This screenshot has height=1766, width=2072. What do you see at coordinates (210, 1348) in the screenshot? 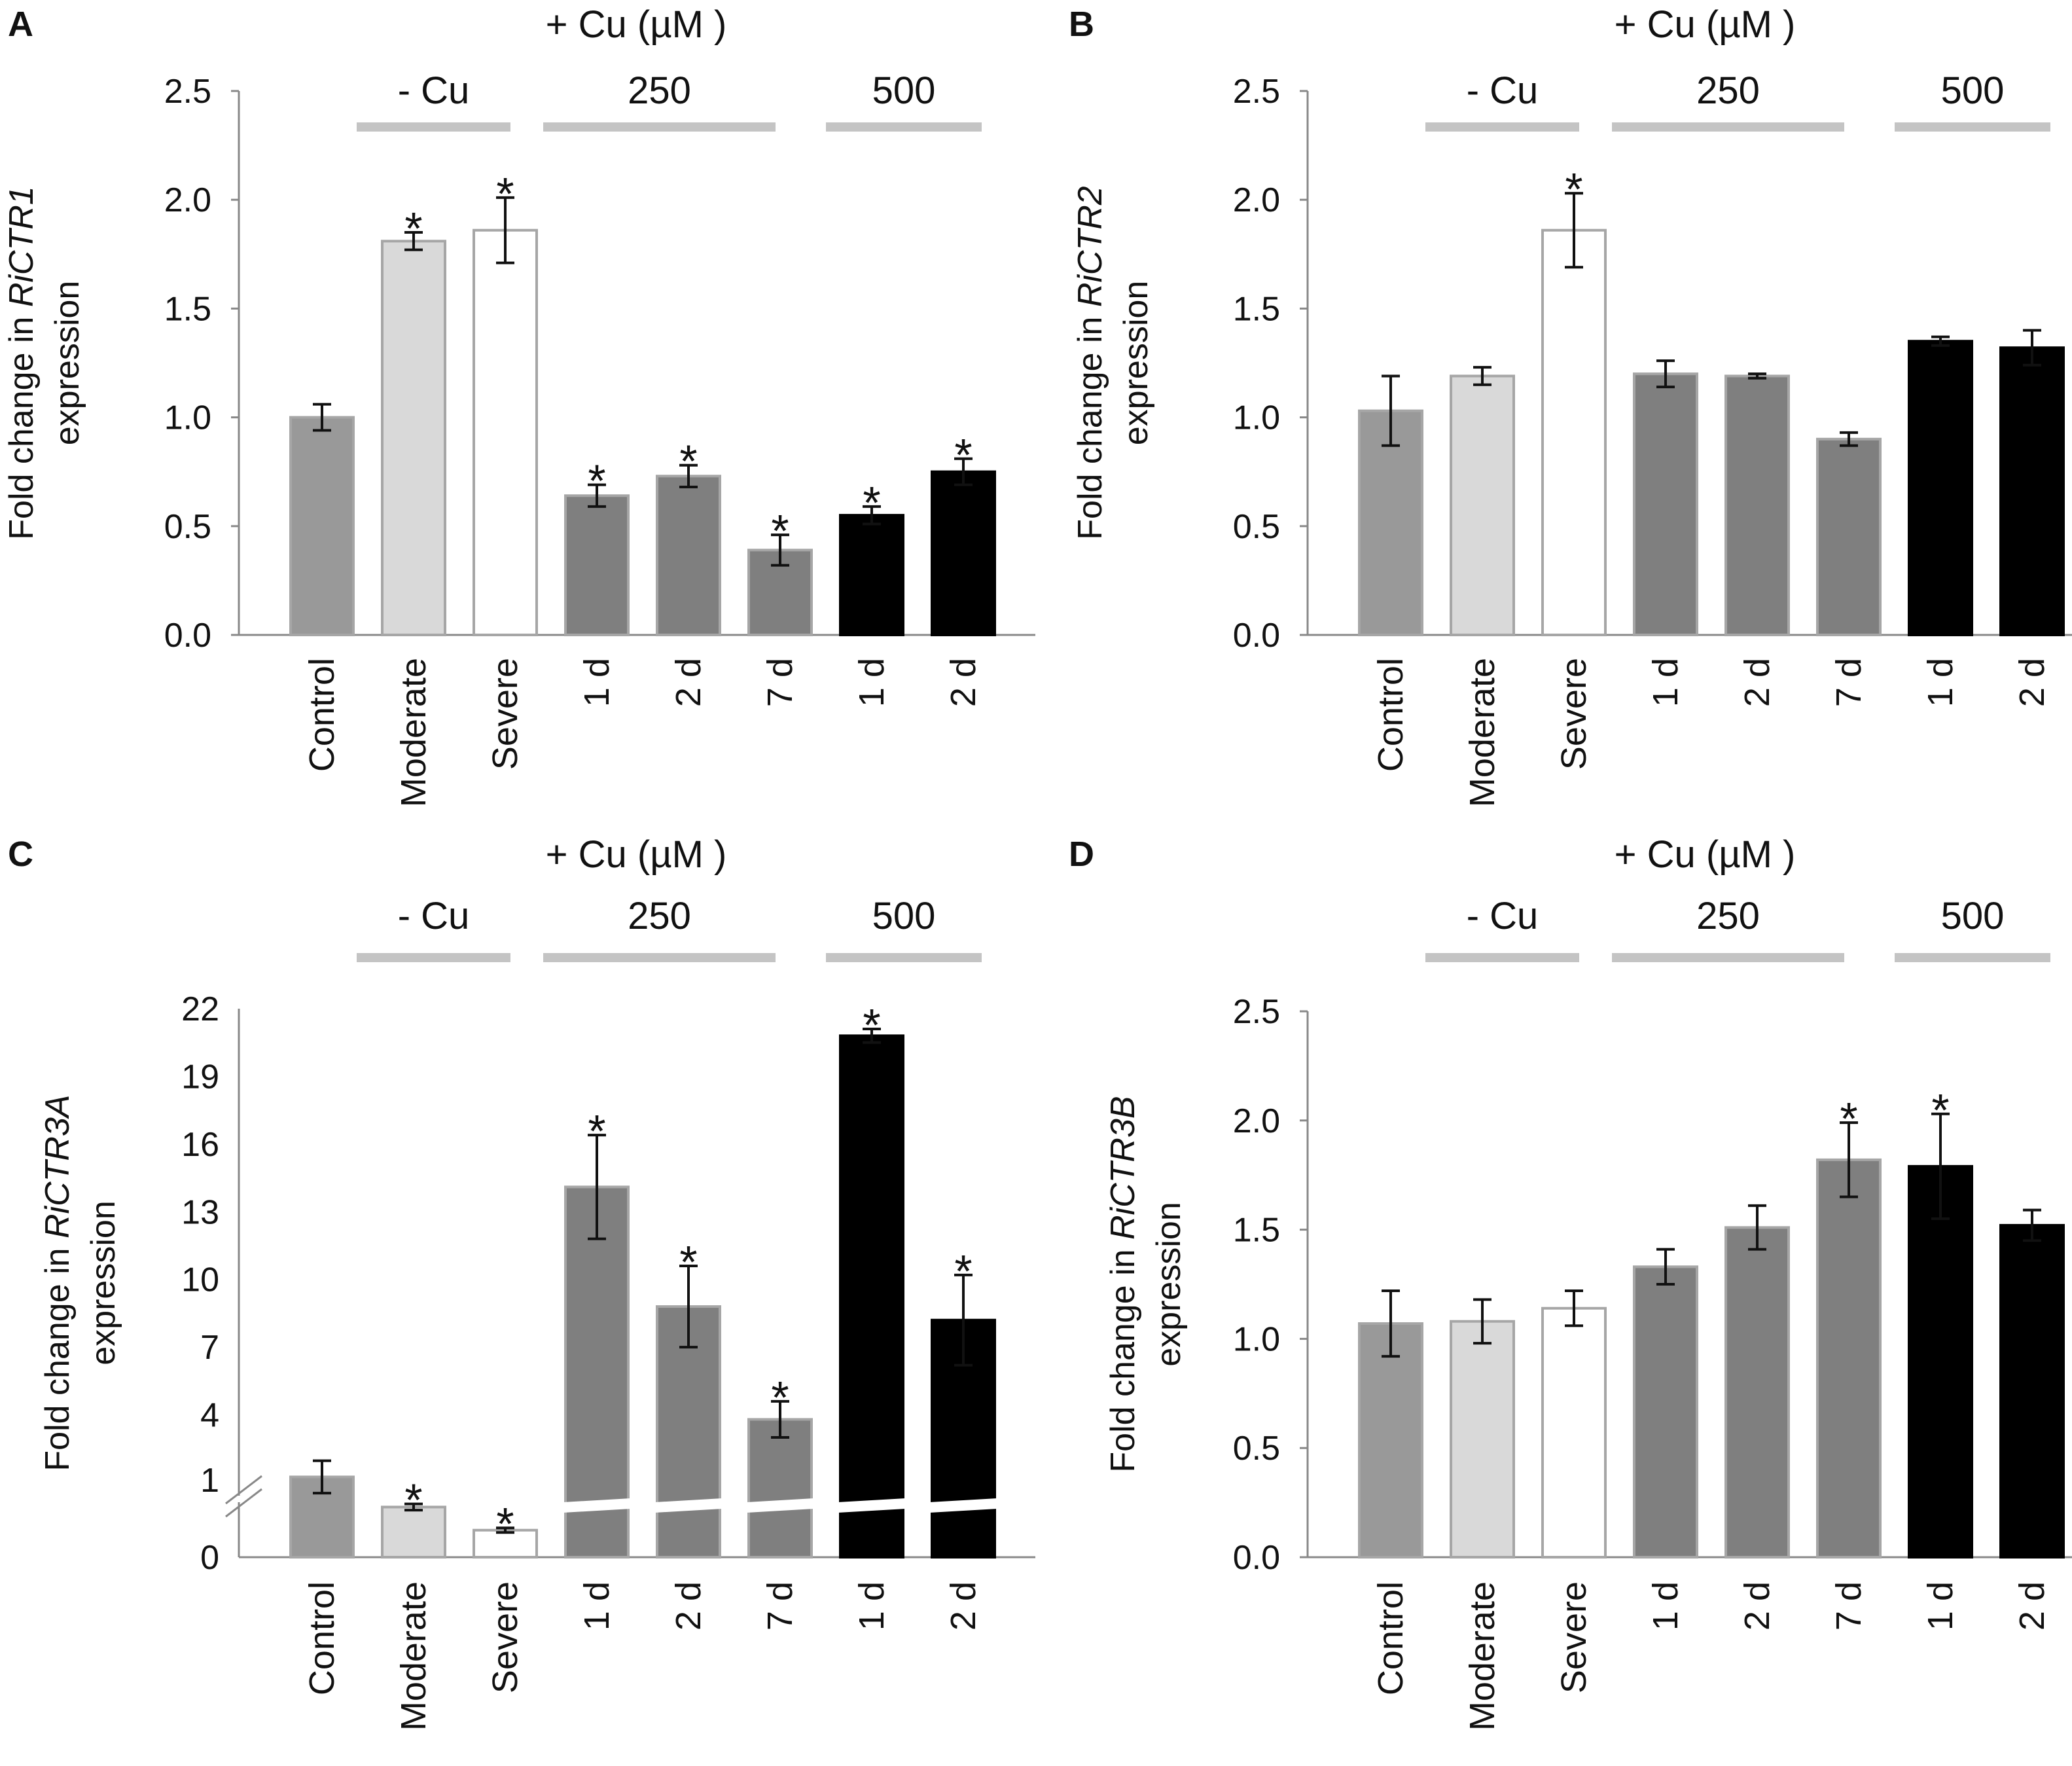
I see `y-tick-label: 7` at bounding box center [210, 1348].